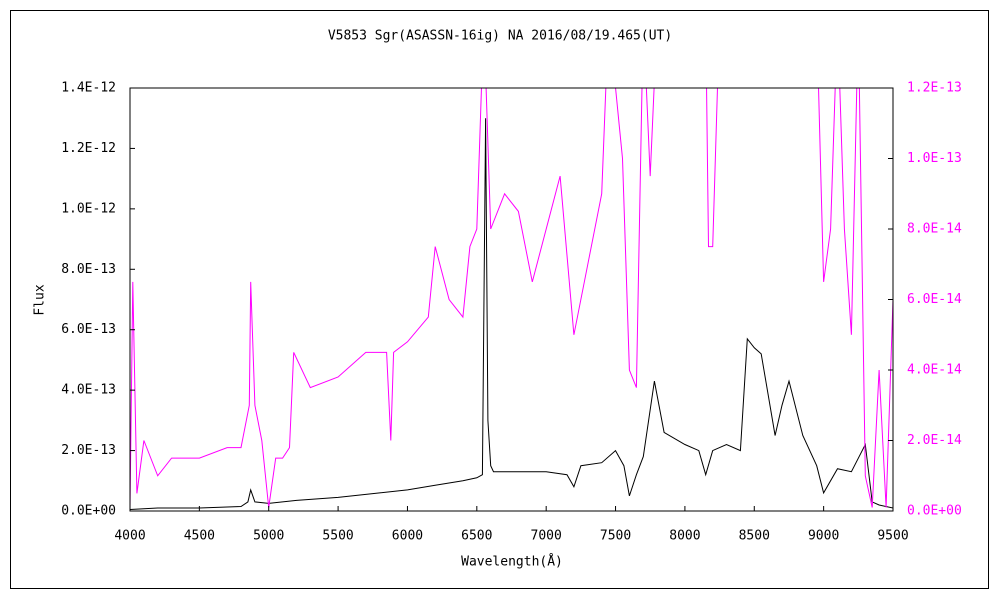 This screenshot has width=1000, height=600. Describe the element at coordinates (88, 88) in the screenshot. I see `y-tick-label: 1.4E-12` at that location.